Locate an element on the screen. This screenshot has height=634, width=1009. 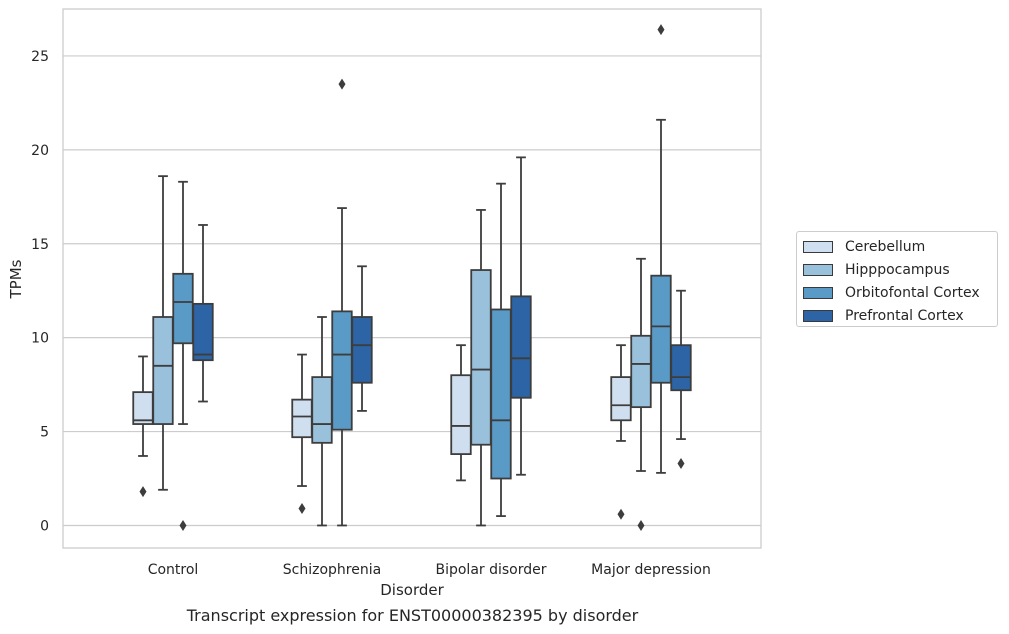
legend-label: Prefrontal Cortex is located at coordinates (904, 315).